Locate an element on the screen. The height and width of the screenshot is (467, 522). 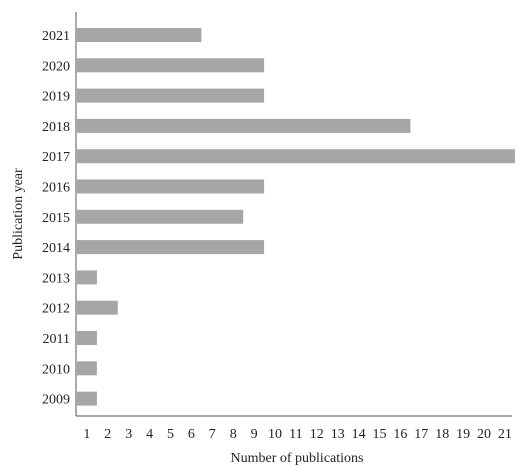
y-tick-label-2013: 2013 is located at coordinates (56, 278).